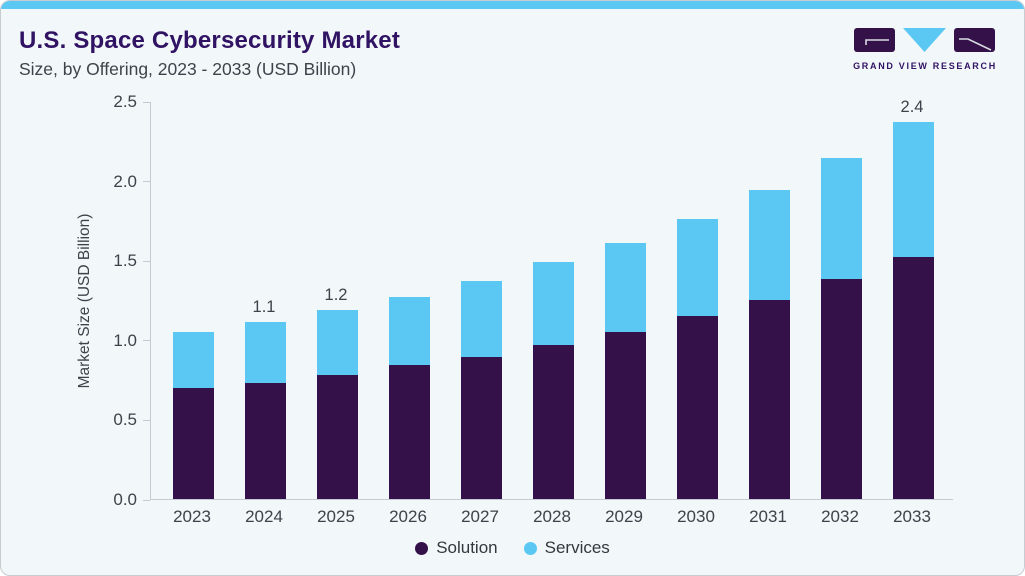 The height and width of the screenshot is (576, 1025). I want to click on bar-segment-services-2024, so click(265, 352).